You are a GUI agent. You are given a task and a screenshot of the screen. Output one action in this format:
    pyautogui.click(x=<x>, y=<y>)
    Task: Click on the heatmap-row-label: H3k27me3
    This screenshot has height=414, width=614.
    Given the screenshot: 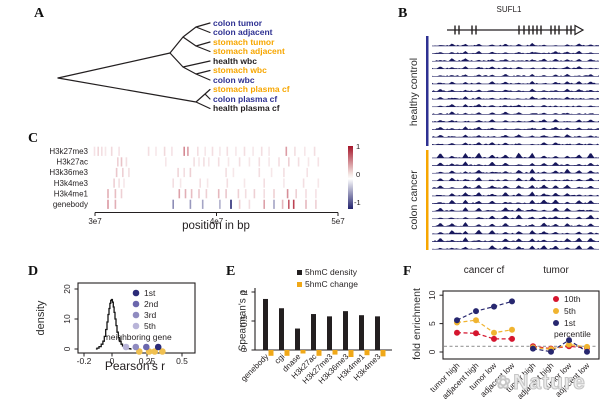 What is the action you would take?
    pyautogui.click(x=68, y=151)
    